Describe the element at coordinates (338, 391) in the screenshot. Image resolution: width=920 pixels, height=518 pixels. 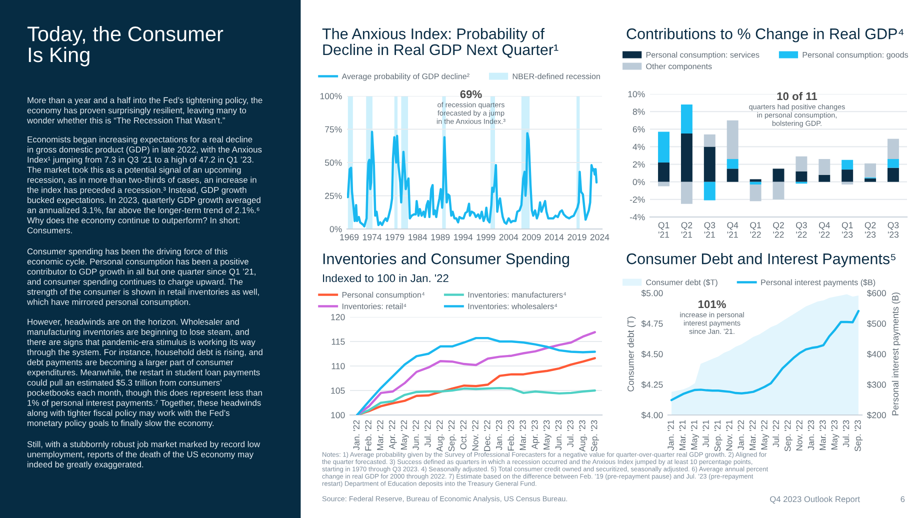
I see `y-tick-label: 105` at that location.